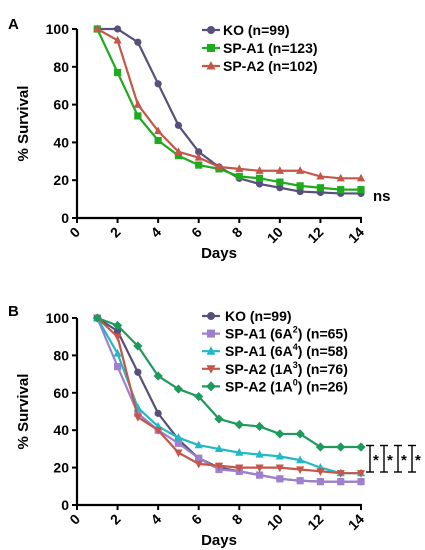 This screenshot has width=425, height=550. I want to click on legend-label-part: SP-A2 (1A, so click(259, 369).